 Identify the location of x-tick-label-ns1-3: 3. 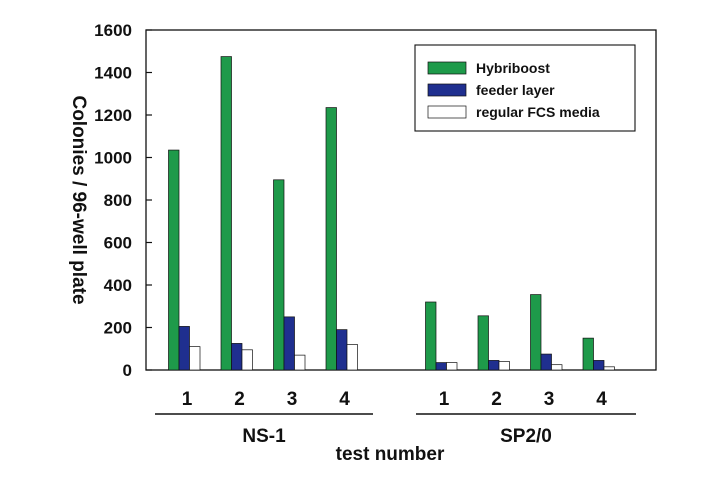
(292, 399).